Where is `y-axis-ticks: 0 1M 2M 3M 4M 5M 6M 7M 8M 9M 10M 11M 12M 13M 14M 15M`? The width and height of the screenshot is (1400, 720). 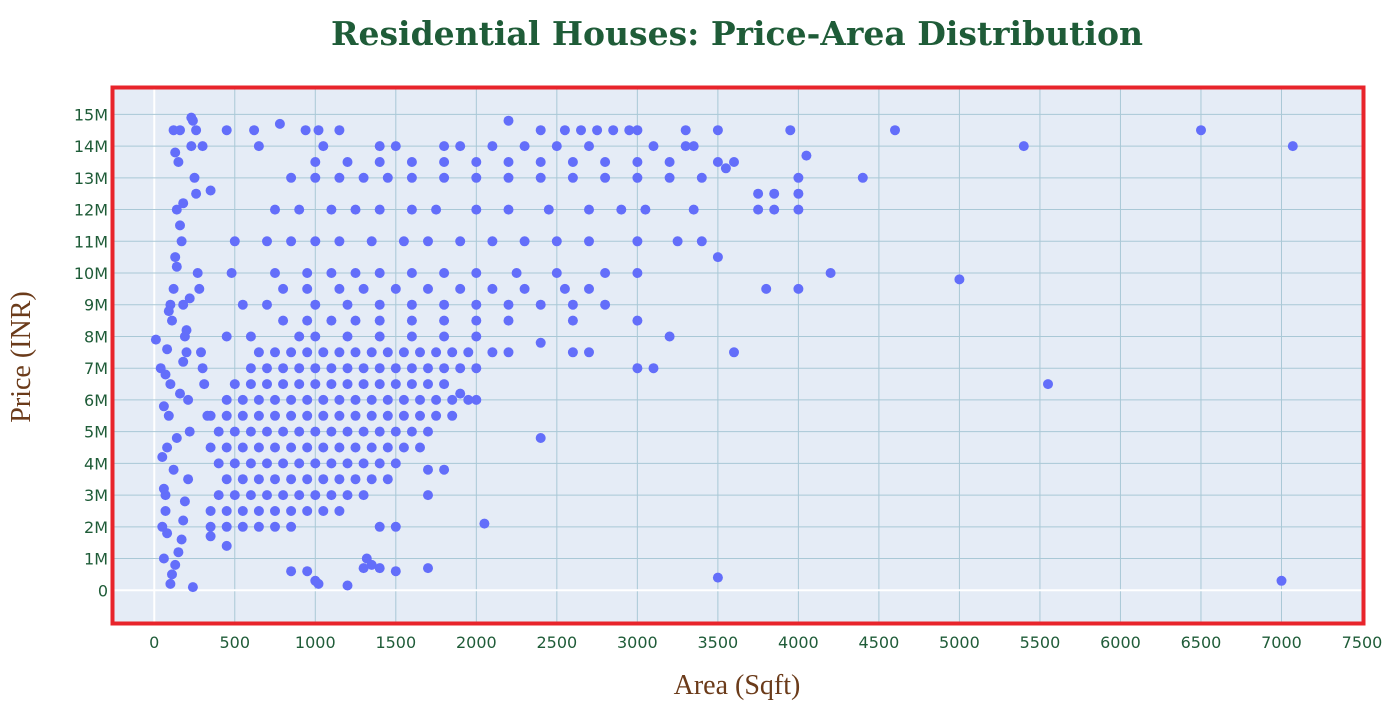
y-axis-ticks: 0 1M 2M 3M 4M 5M 6M 7M 8M 9M 10M 11M 12M 13M 14M 15M is located at coordinates (91, 352).